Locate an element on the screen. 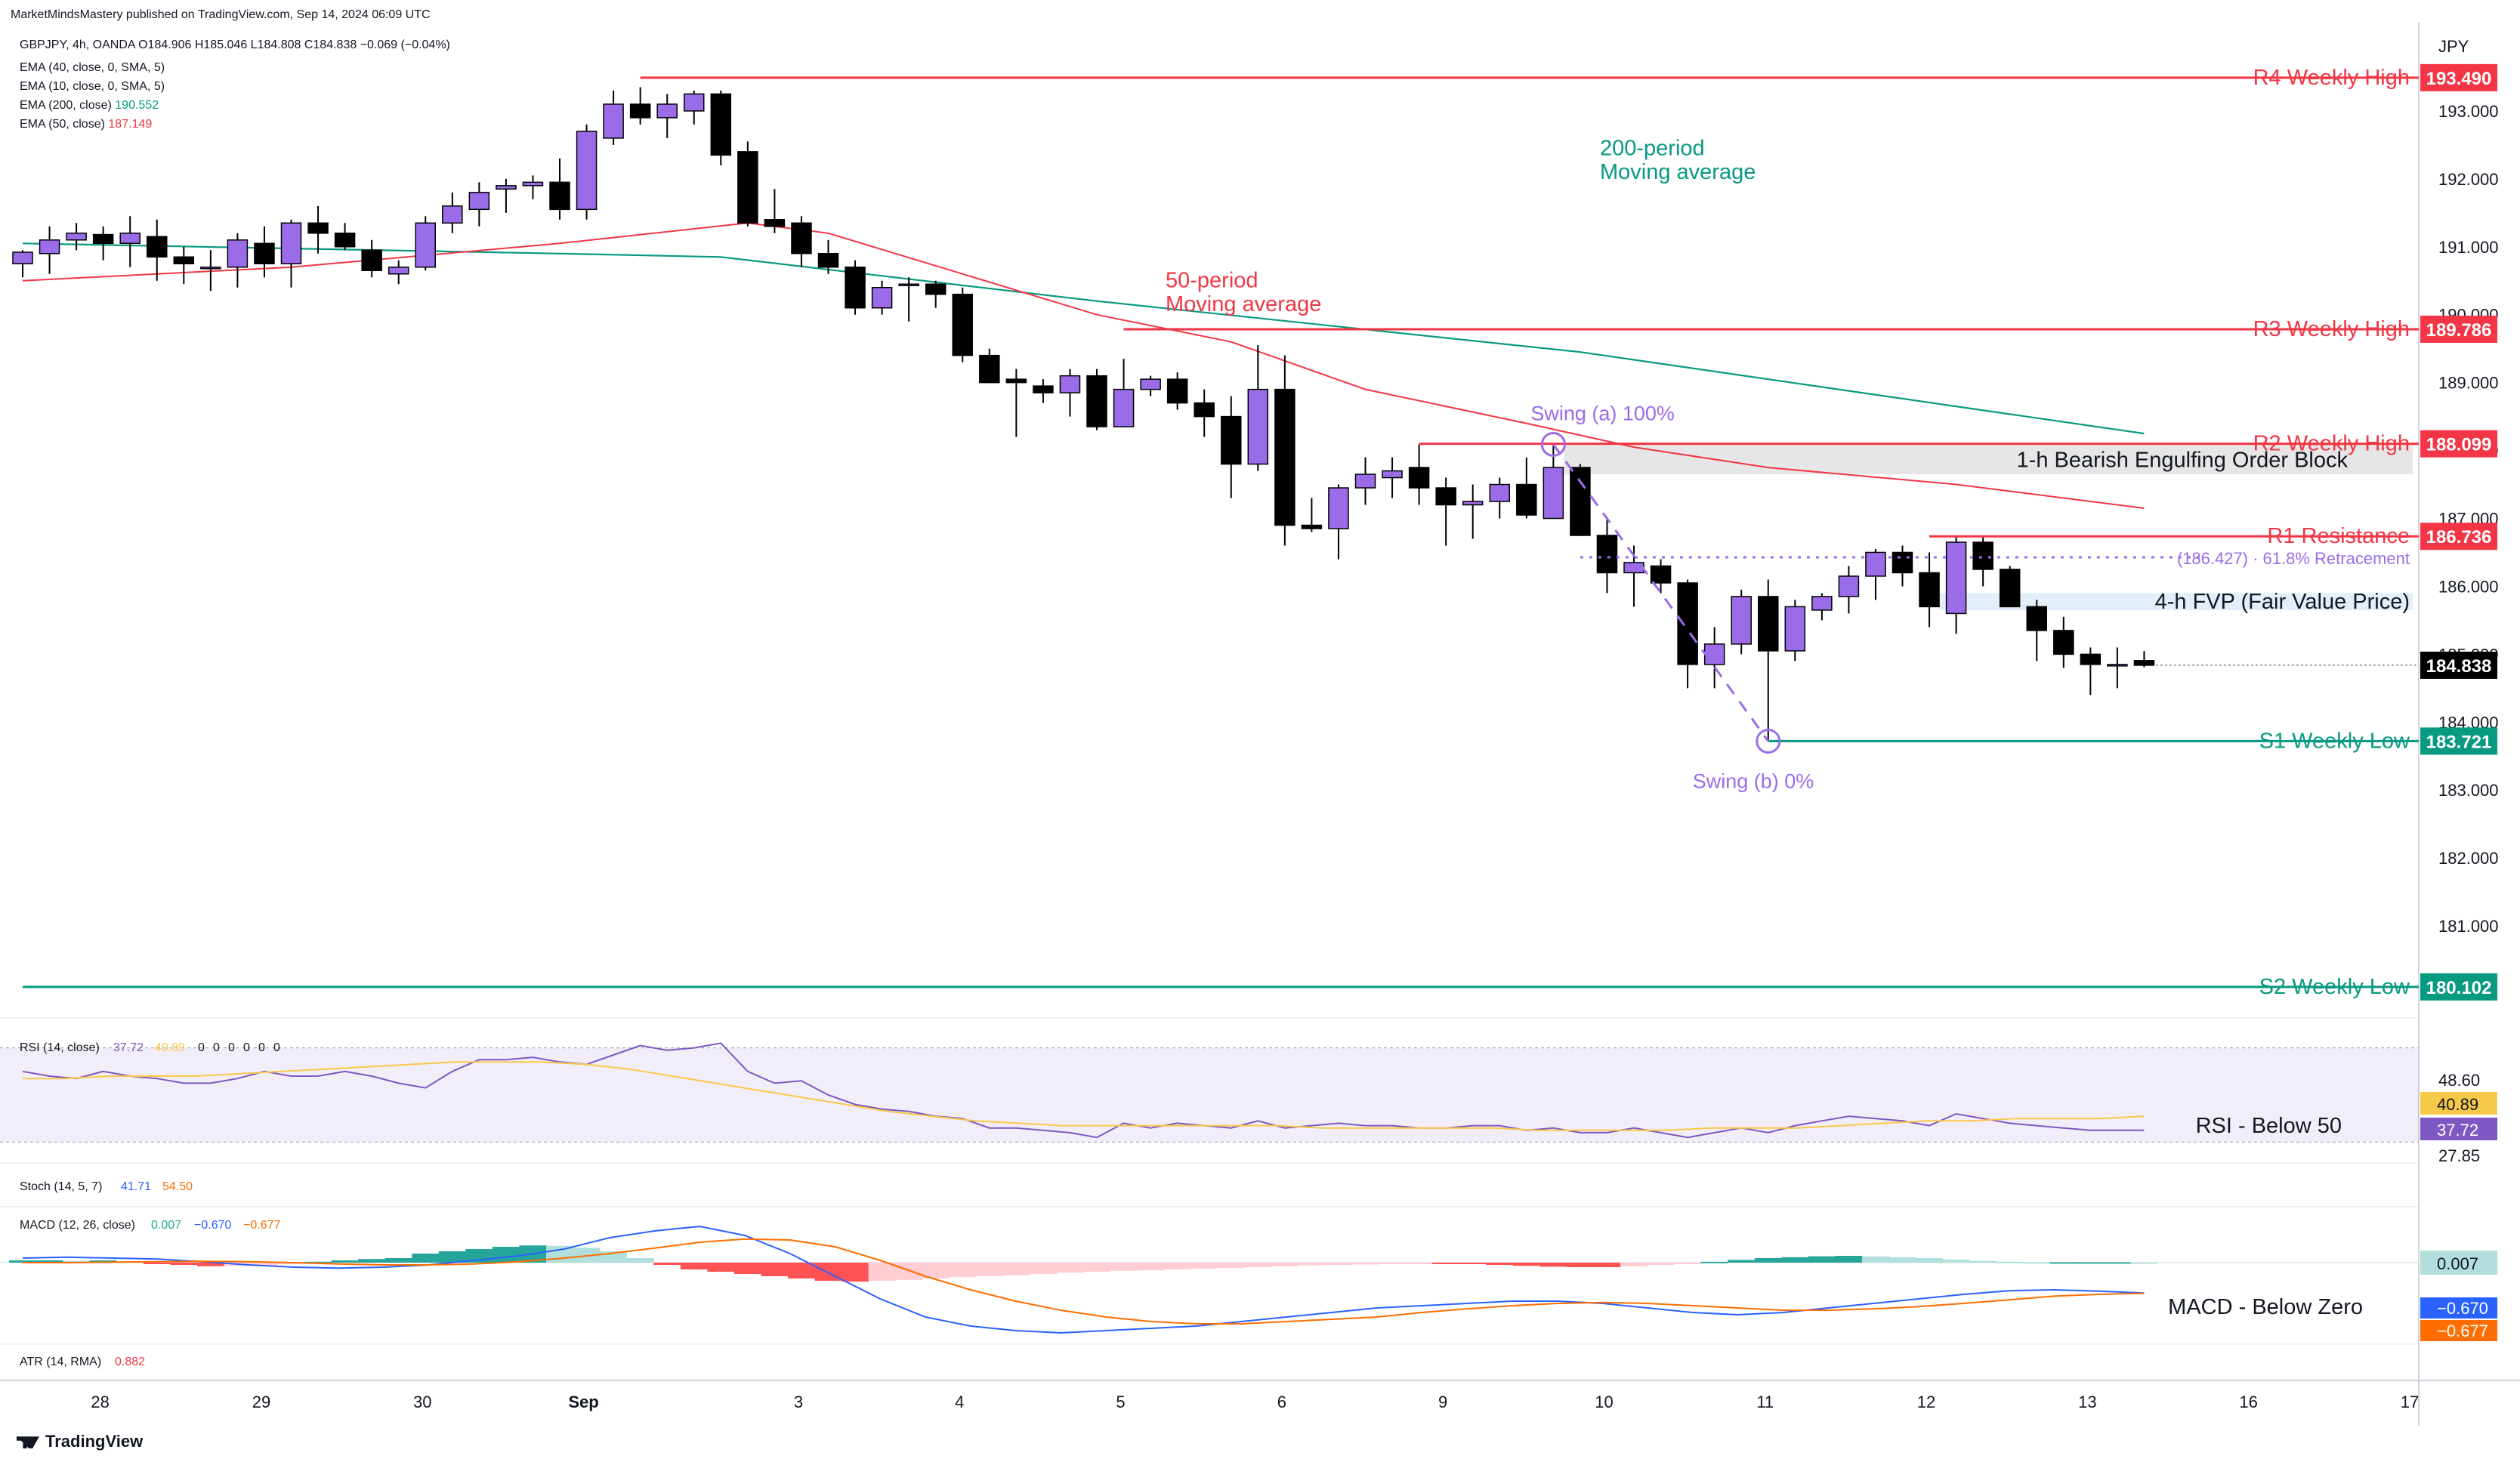  macd-signal-value: −0.677 is located at coordinates (261, 1225).